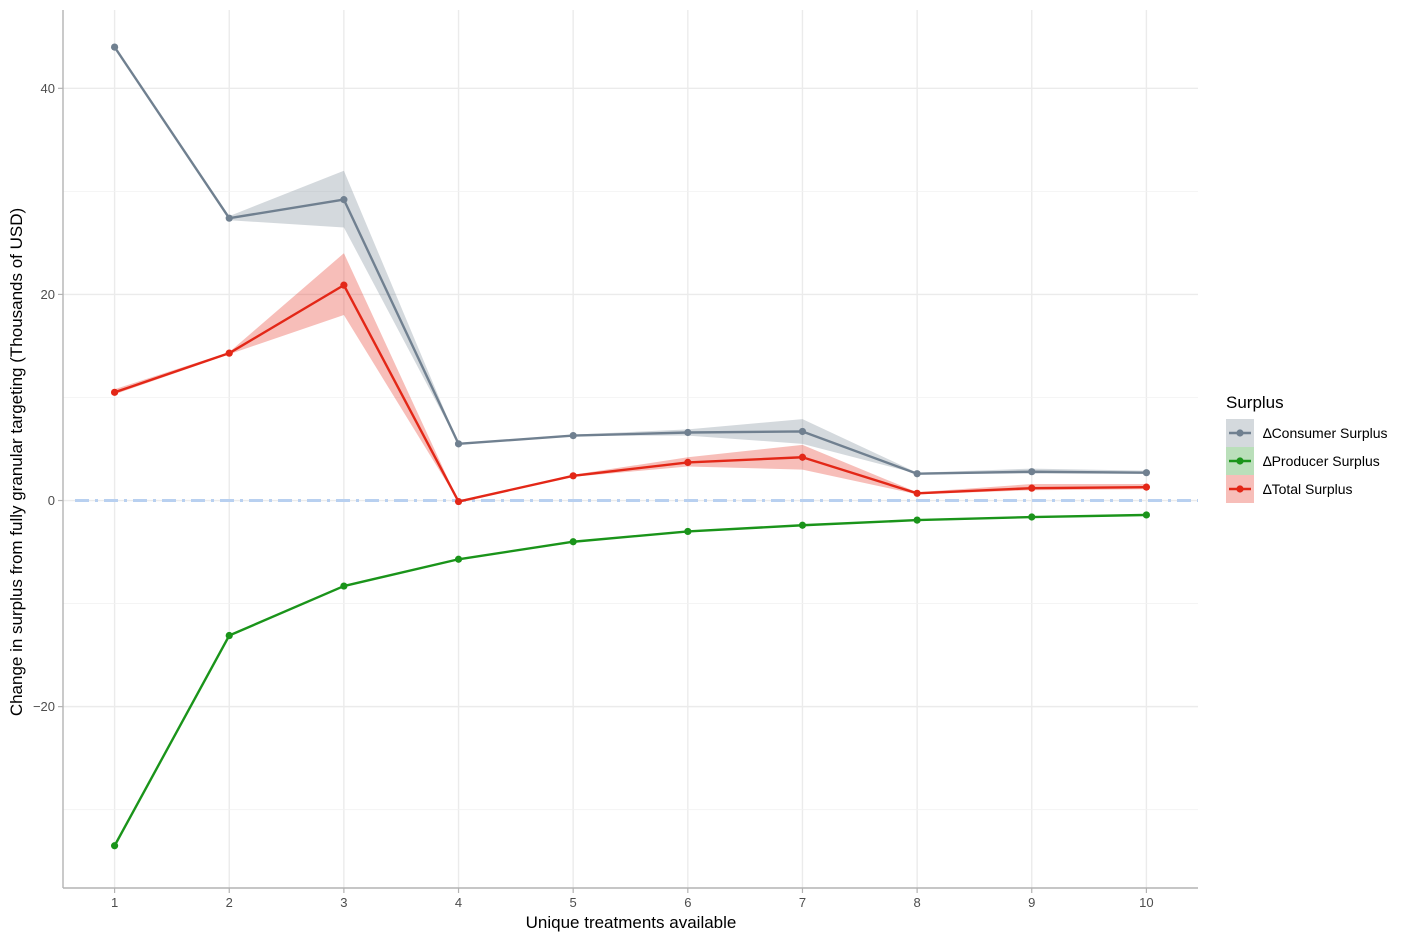  Describe the element at coordinates (1308, 489) in the screenshot. I see `legend-label: ∆Total Surplus` at that location.